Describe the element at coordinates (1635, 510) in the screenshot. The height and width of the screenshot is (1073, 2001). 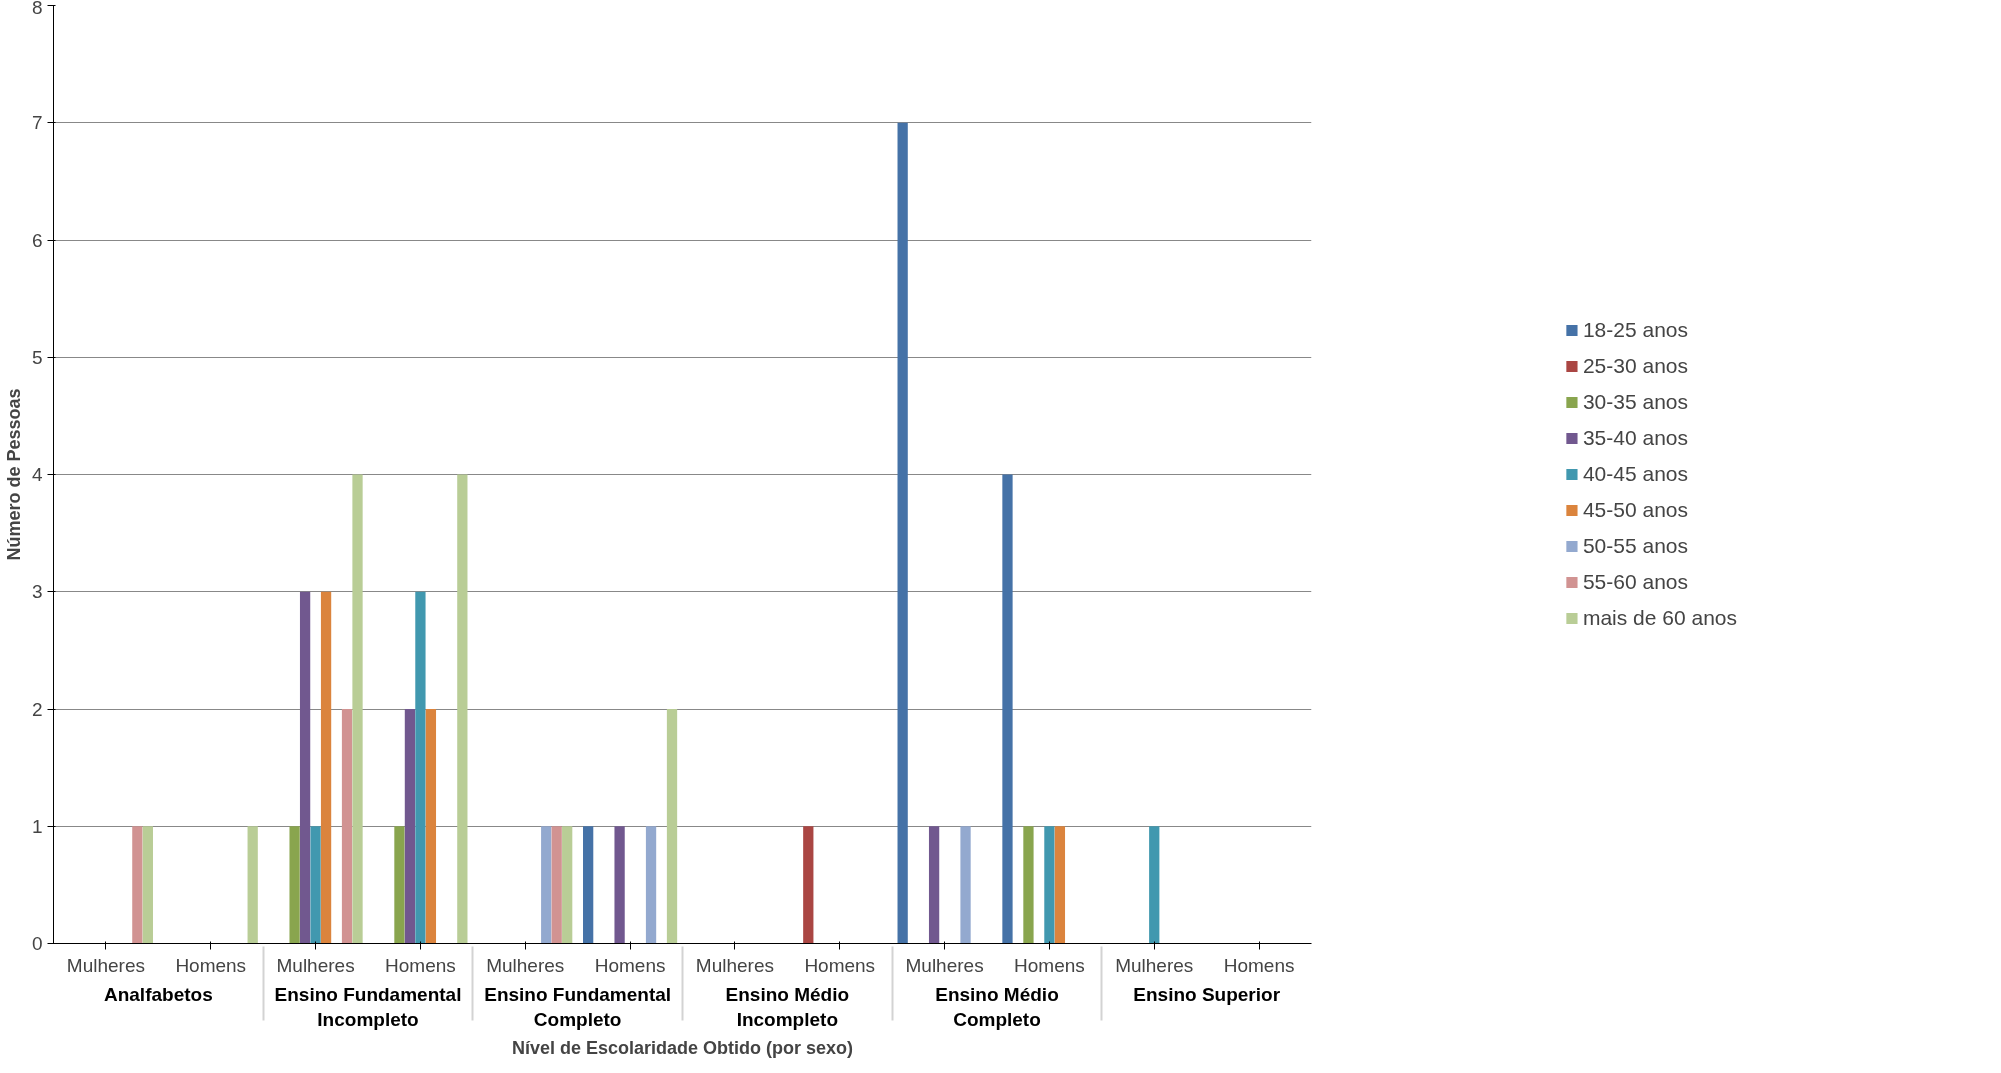
I see `legend-label: 45-50 anos` at that location.